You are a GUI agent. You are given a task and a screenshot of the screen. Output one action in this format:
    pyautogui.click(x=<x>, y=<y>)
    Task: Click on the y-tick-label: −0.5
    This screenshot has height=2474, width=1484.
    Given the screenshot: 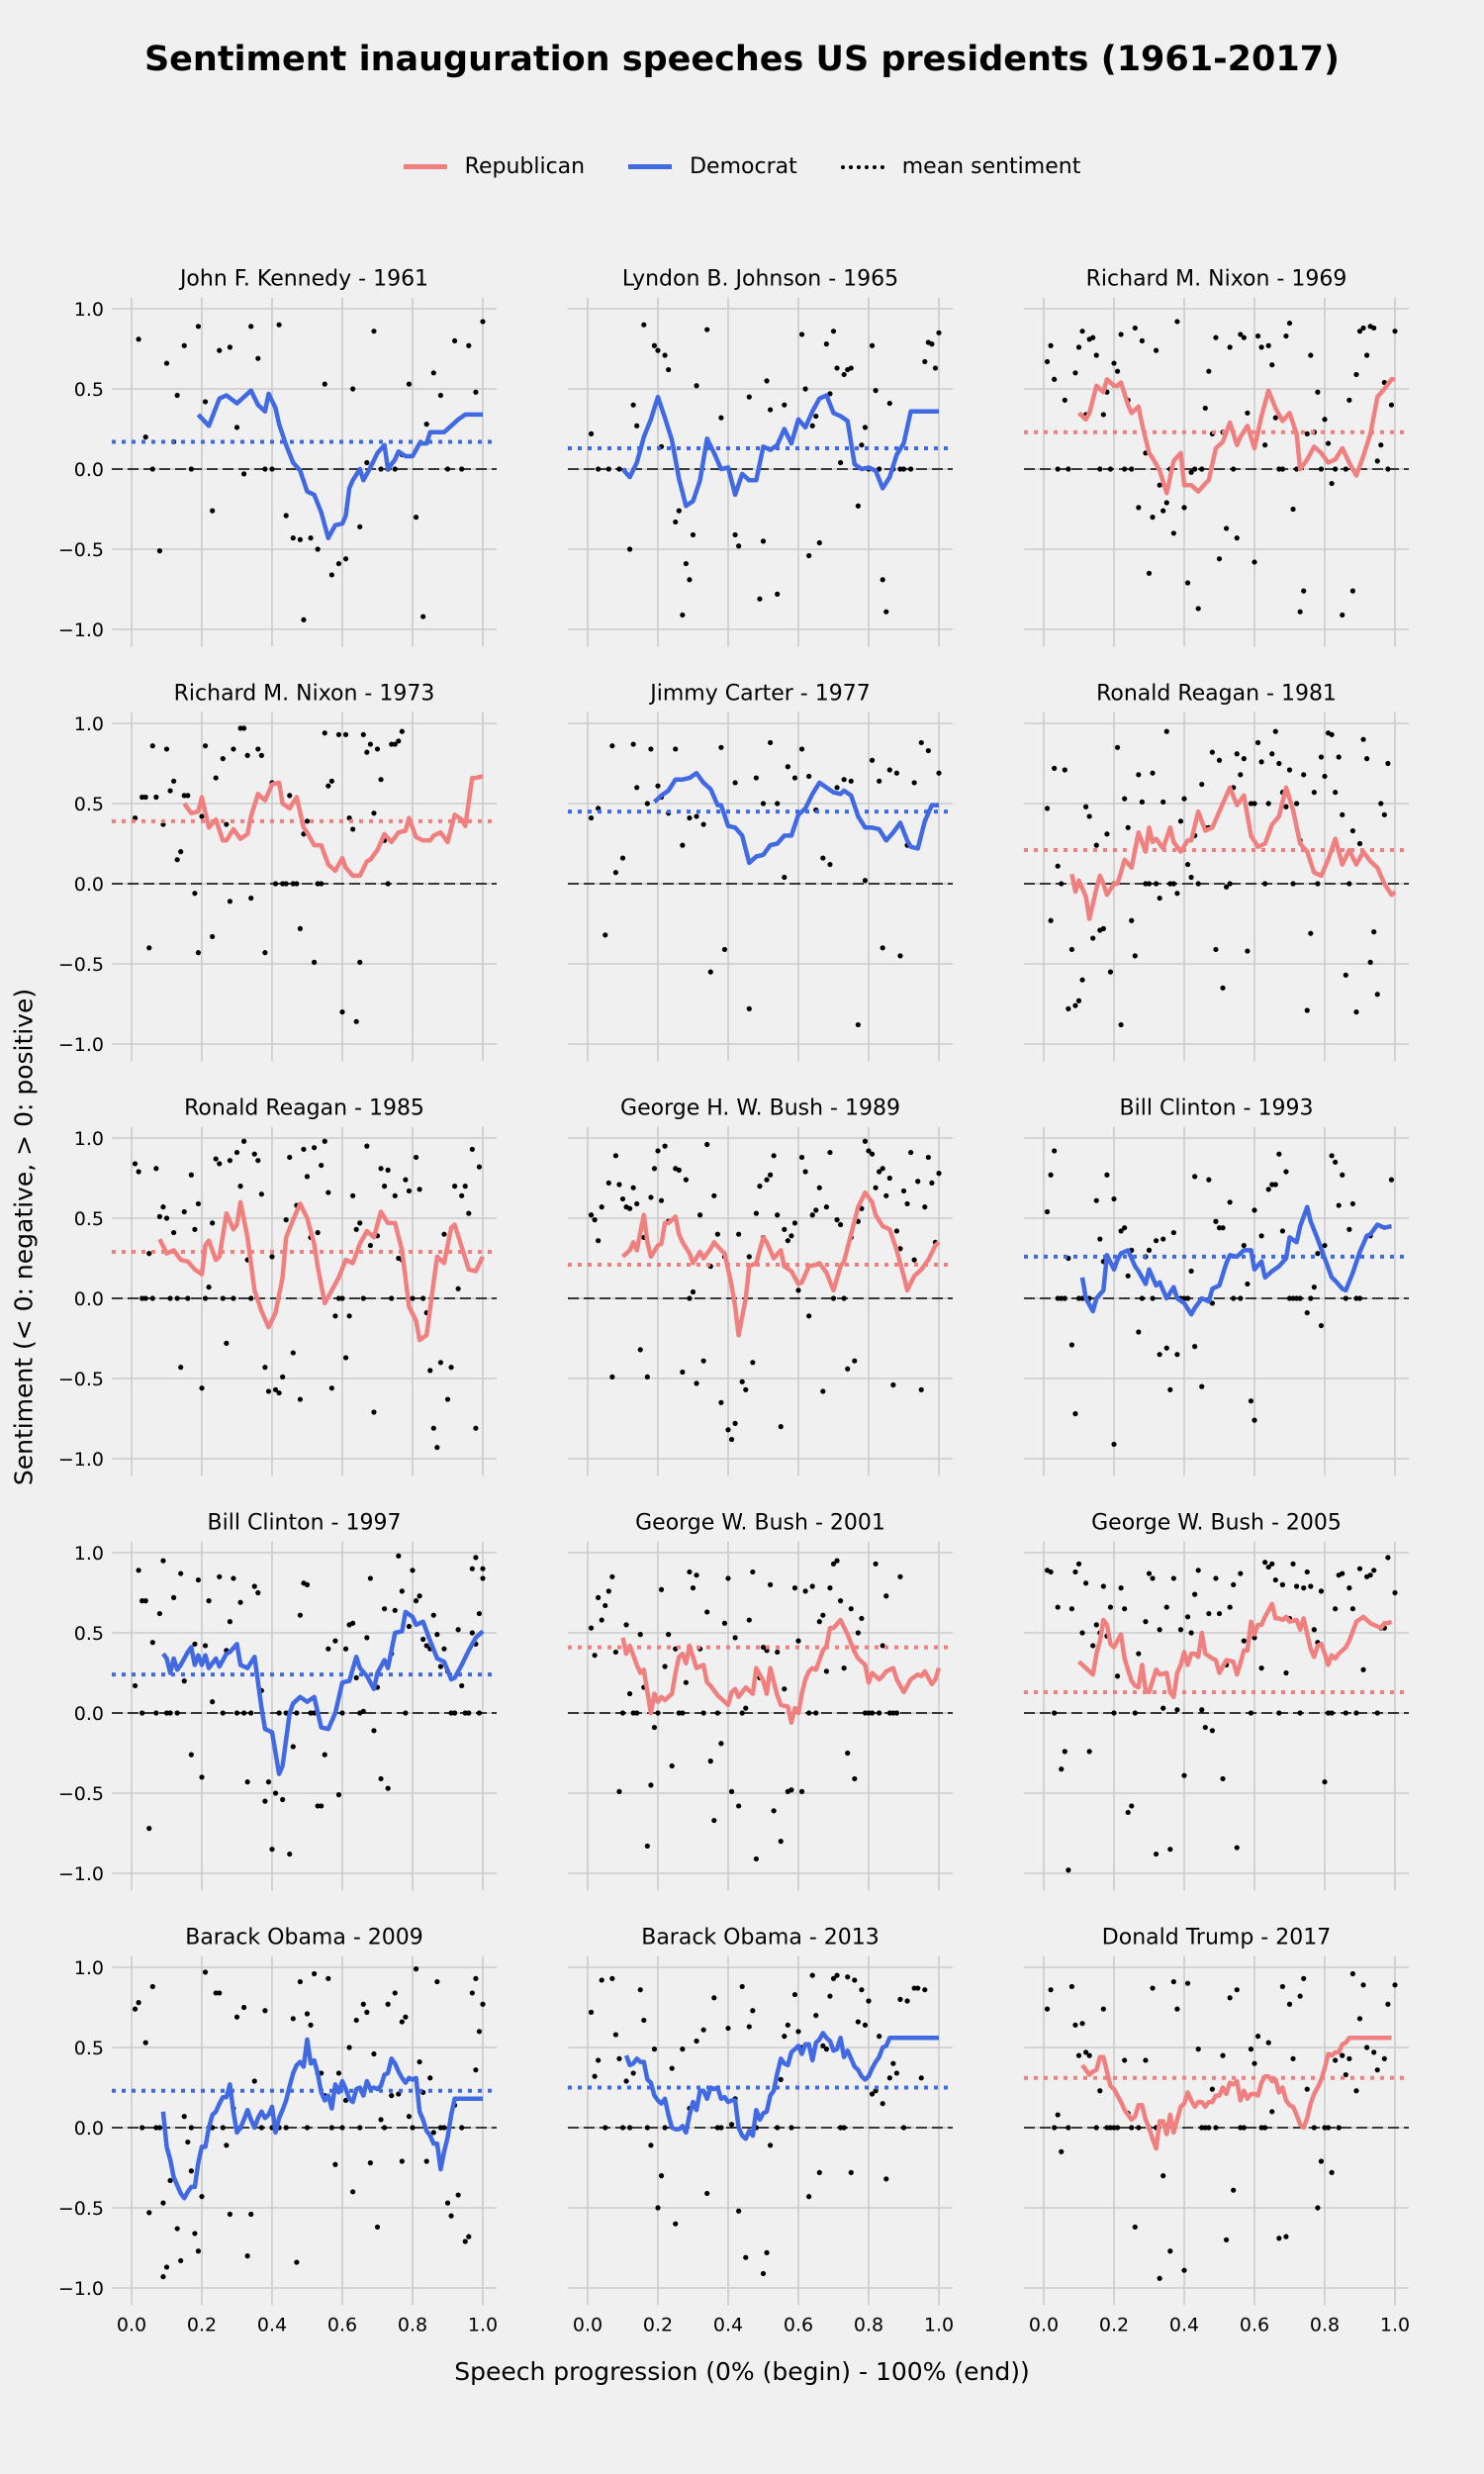 What is the action you would take?
    pyautogui.click(x=81, y=550)
    